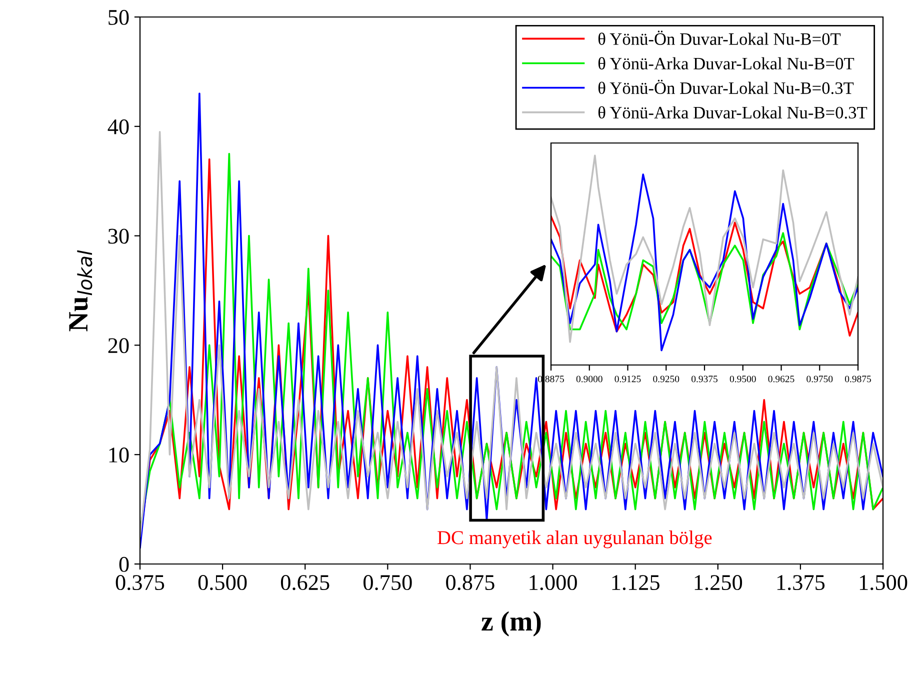 The image size is (923, 682). What do you see at coordinates (553, 582) in the screenshot?
I see `x-tick-label: 1.000` at bounding box center [553, 582].